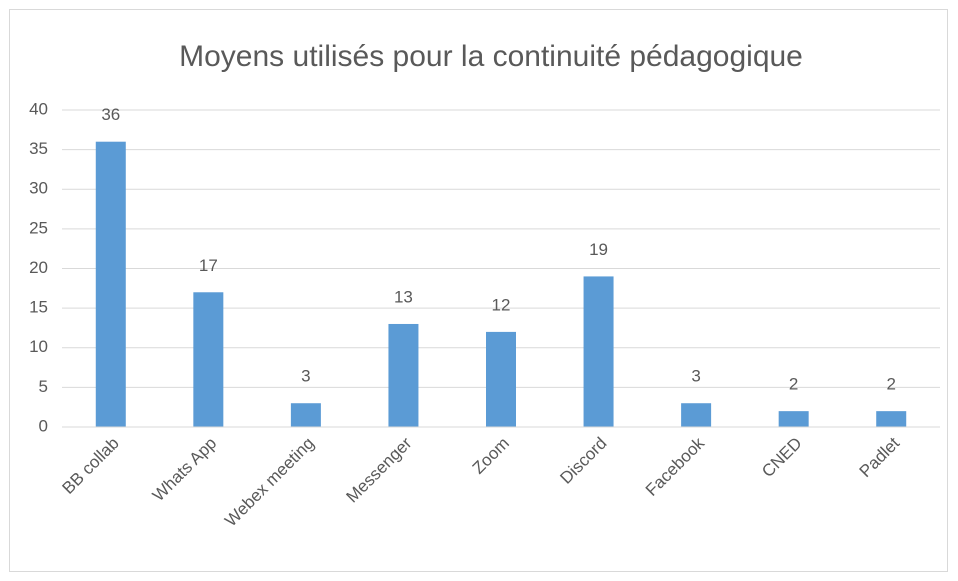 Image resolution: width=958 pixels, height=581 pixels. Describe the element at coordinates (110, 114) in the screenshot. I see `data-label: 36` at that location.